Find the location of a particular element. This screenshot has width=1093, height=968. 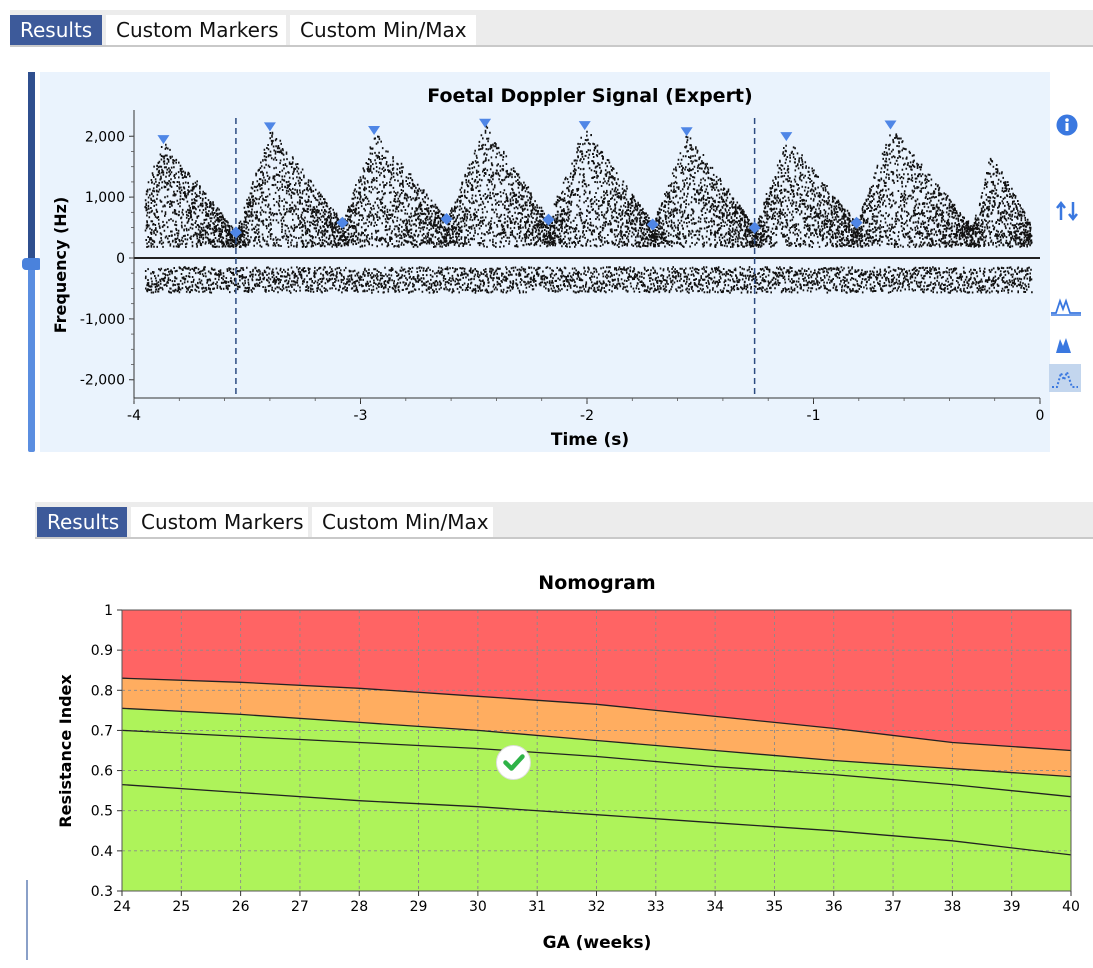

swap-vertical-icon is located at coordinates (1068, 213).